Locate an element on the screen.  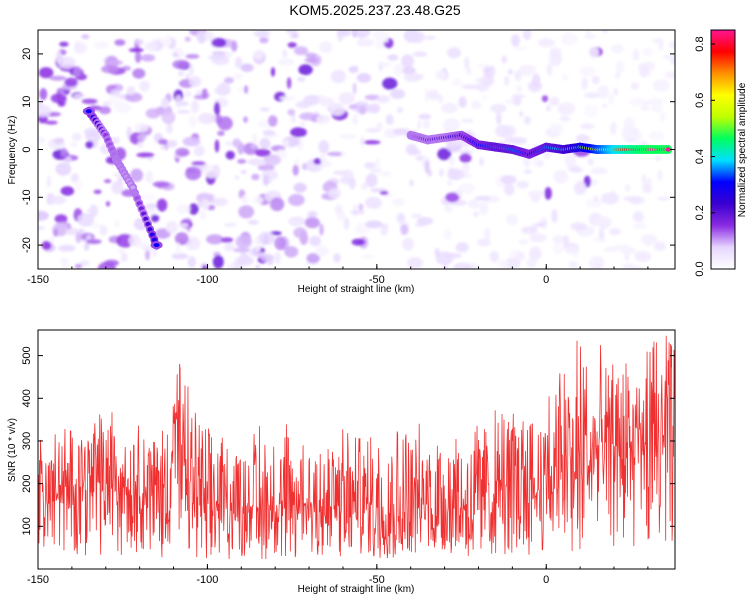
colorbar-tick-label: 0.0 is located at coordinates (700, 268).